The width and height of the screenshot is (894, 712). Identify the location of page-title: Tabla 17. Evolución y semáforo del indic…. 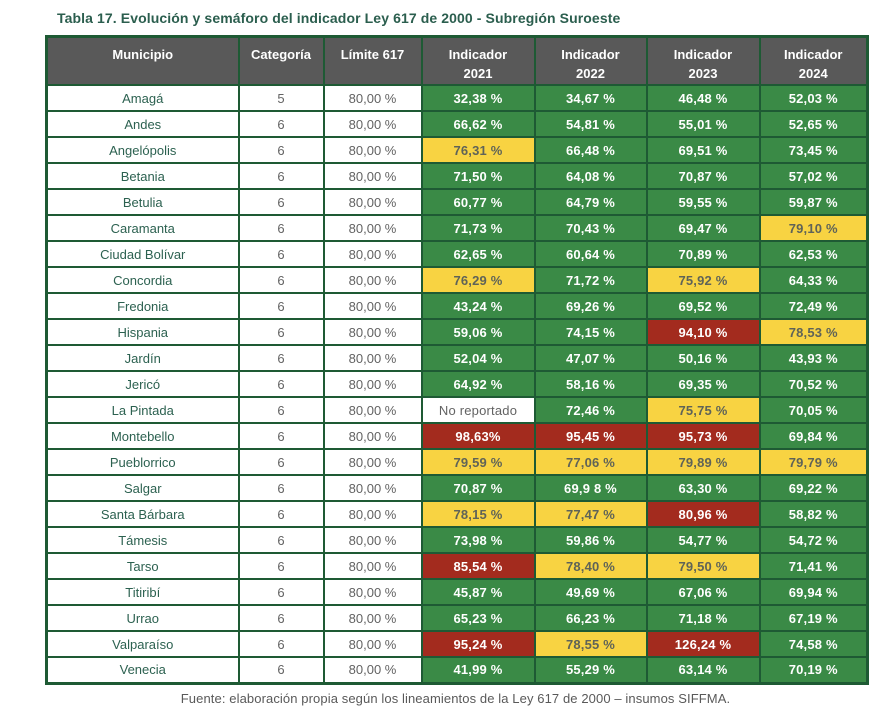
(339, 18).